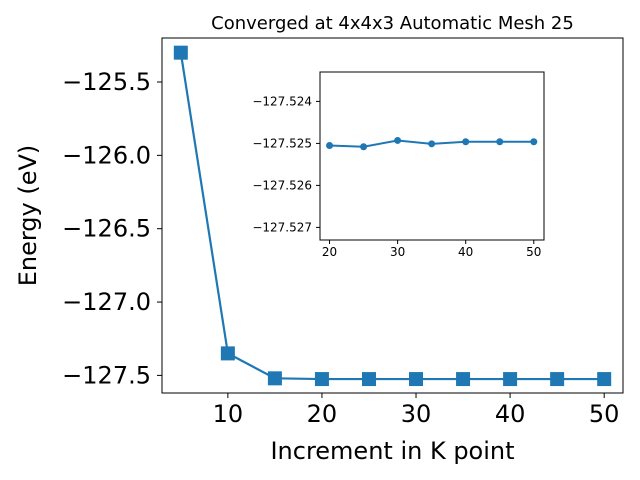 This screenshot has width=640, height=480. I want to click on main-x-tick-label: 40, so click(510, 414).